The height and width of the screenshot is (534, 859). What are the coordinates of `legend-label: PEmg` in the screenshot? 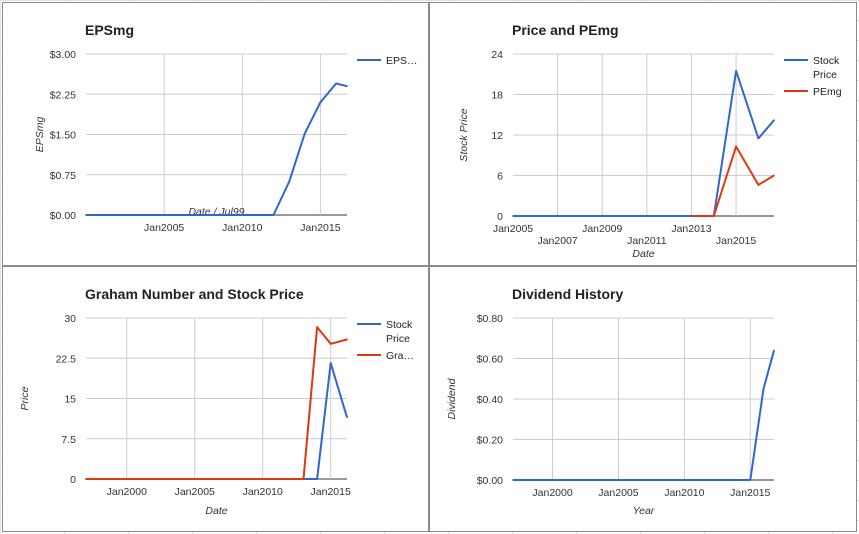 It's located at (827, 92).